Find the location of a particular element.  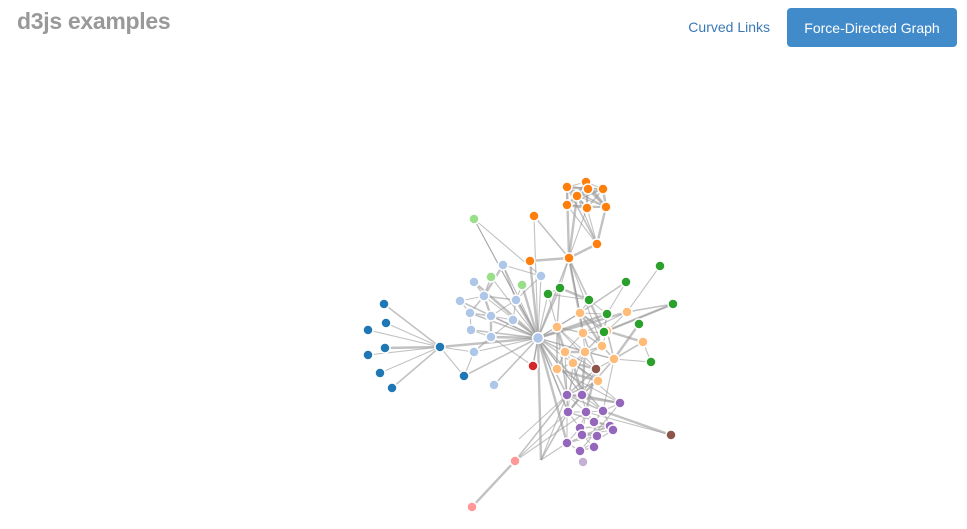

curved-links-link: Curved Links is located at coordinates (729, 27).